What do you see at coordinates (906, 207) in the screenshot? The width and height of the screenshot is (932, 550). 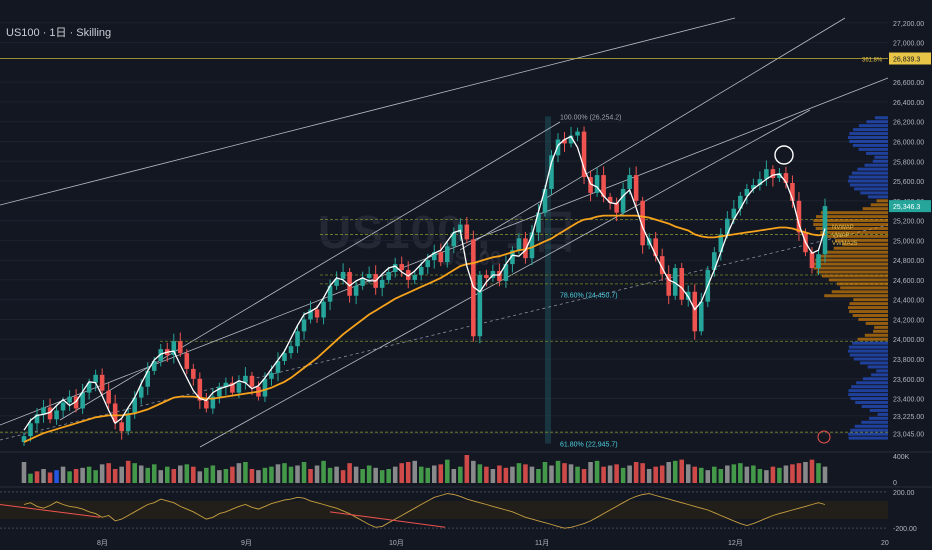 I see `badge-value: 25,346.3` at bounding box center [906, 207].